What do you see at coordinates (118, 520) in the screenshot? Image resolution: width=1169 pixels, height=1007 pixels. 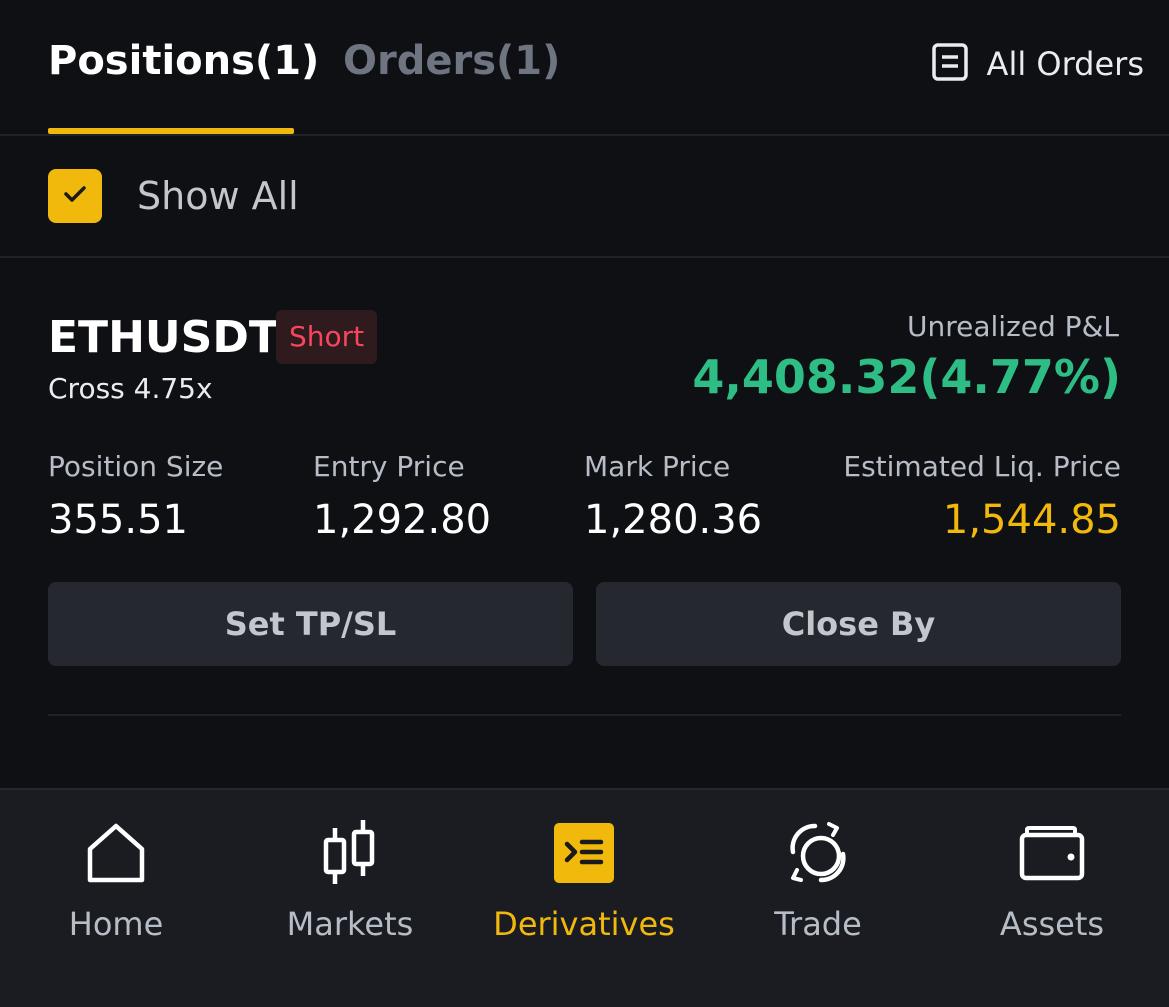 I see `position-size-value: 355.51` at bounding box center [118, 520].